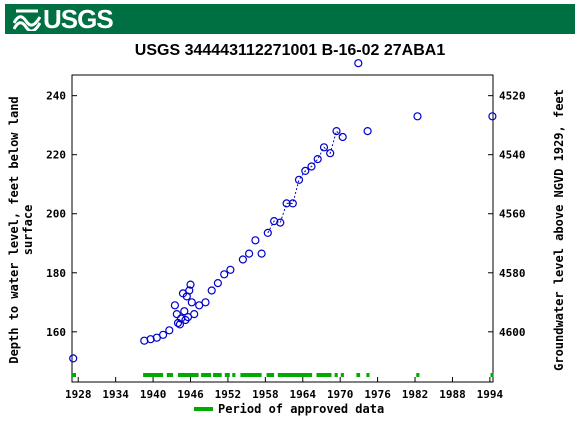  I want to click on x-tick-label: 1928, so click(78, 394).